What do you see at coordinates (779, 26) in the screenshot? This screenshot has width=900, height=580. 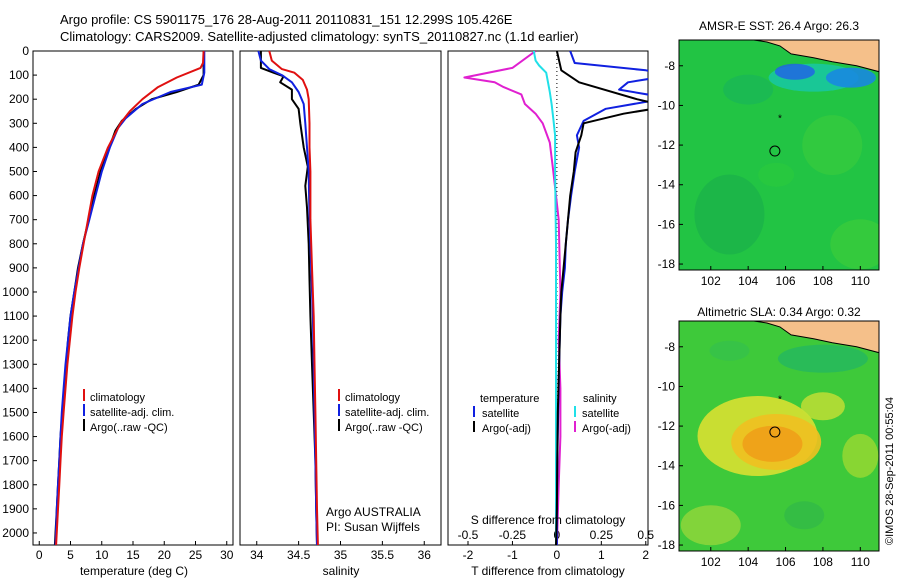 I see `sst-map-title: AMSR-E SST: 26.4 Argo: 26.3` at bounding box center [779, 26].